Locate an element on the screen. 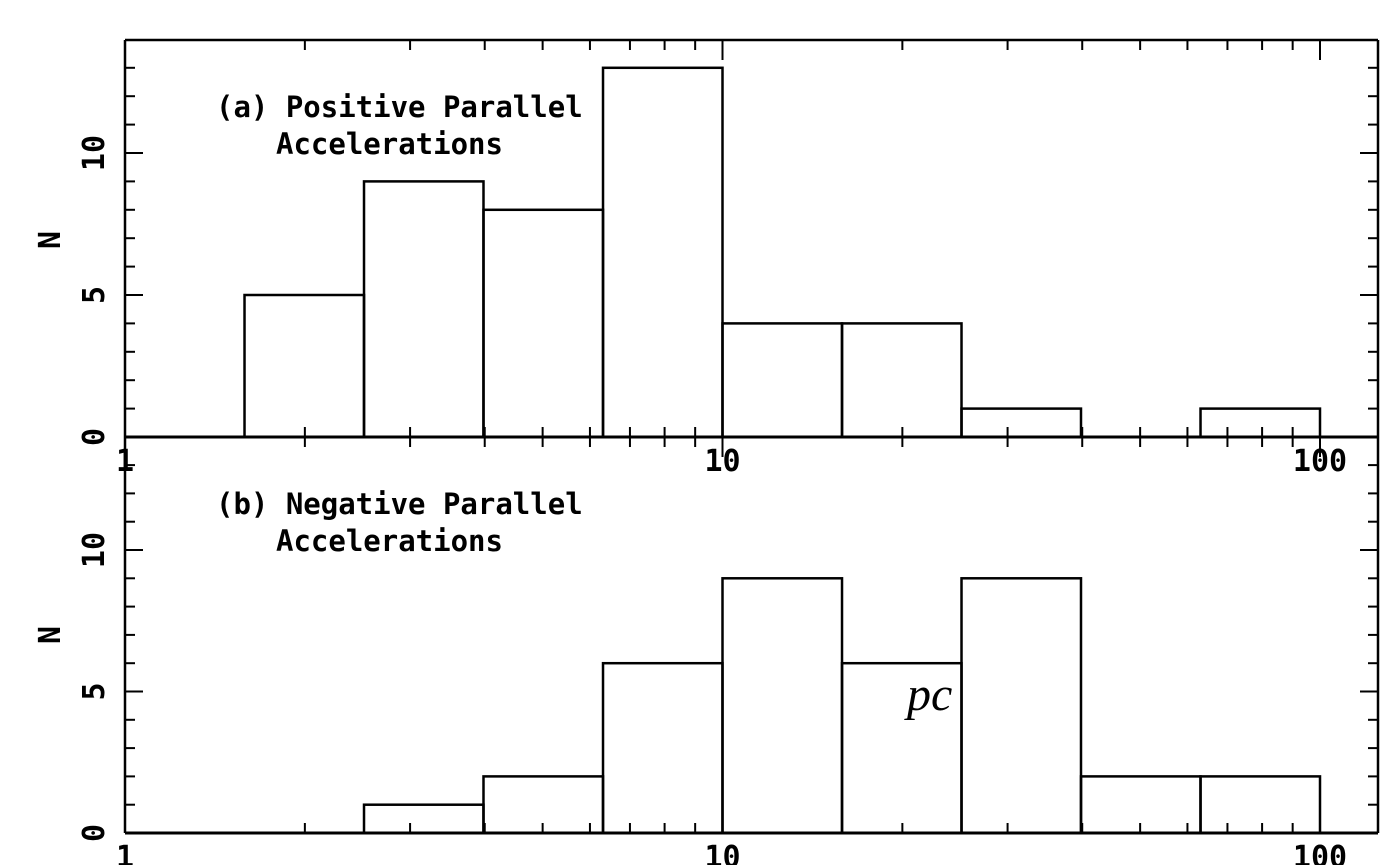 This screenshot has width=1383, height=865. panel-a-ylabel: N is located at coordinates (50, 240).